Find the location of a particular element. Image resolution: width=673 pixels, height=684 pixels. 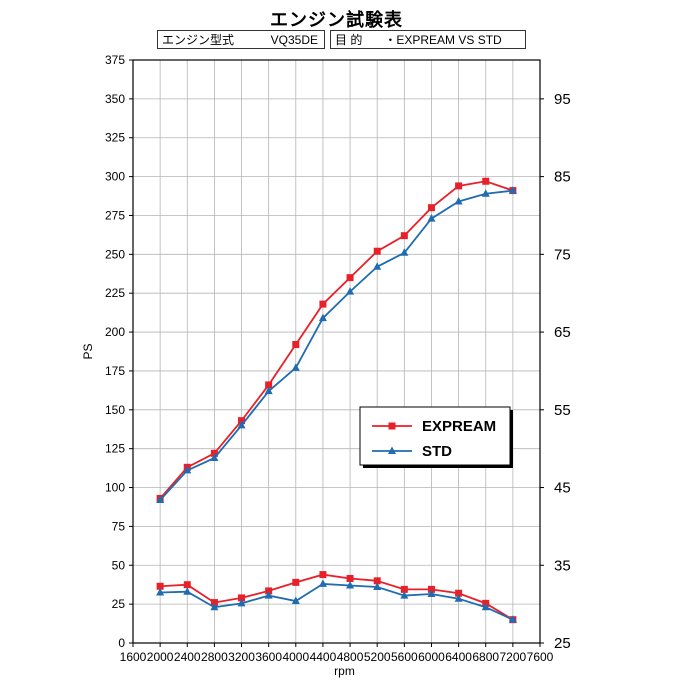

y-tick-label: 25 is located at coordinates (119, 604).